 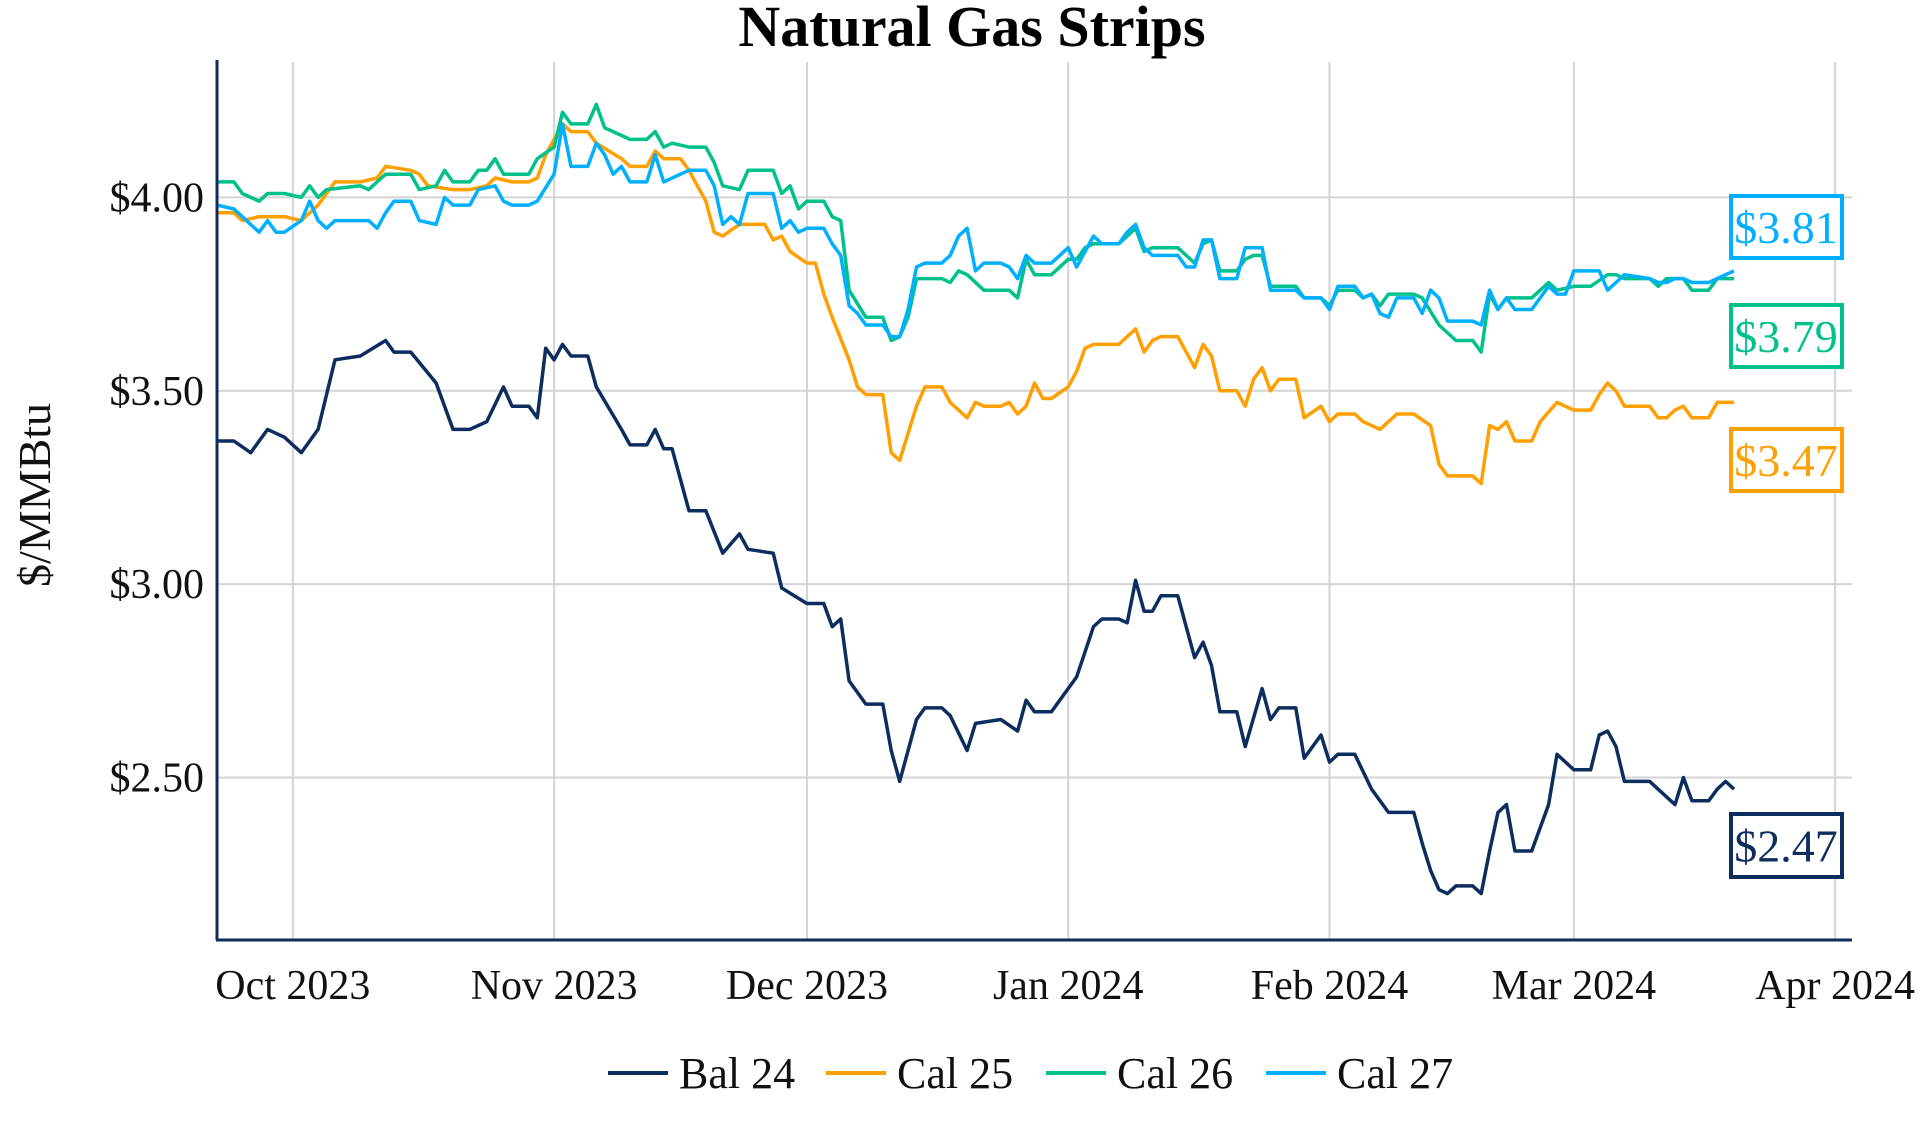 What do you see at coordinates (1835, 986) in the screenshot?
I see `x-tick-label: Apr 2024` at bounding box center [1835, 986].